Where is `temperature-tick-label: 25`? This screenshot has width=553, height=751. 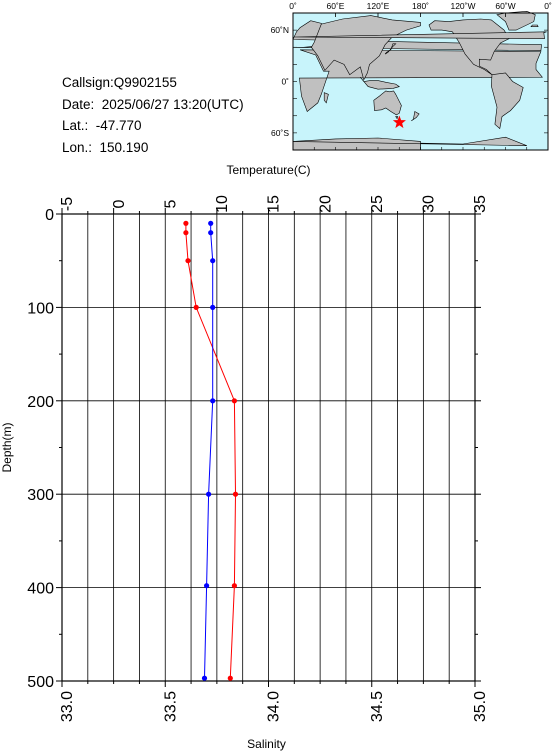
temperature-tick-label: 25 is located at coordinates (377, 204).